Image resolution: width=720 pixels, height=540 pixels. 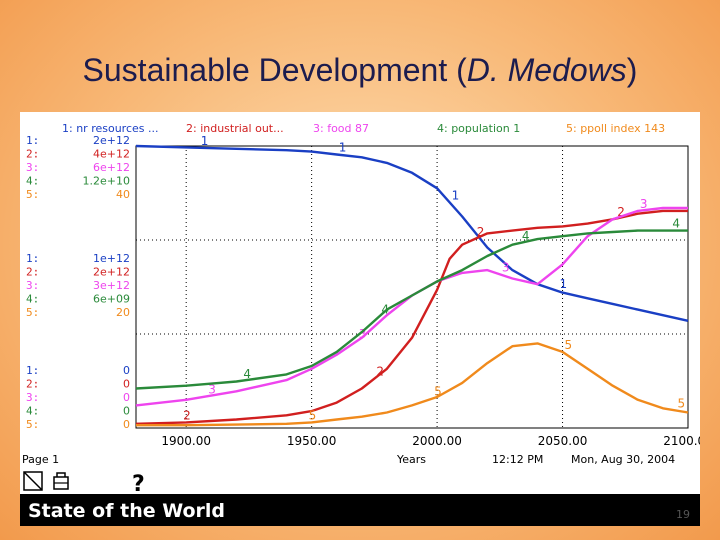 What do you see at coordinates (563, 441) in the screenshot?
I see `x-tick-label: 2050.00` at bounding box center [563, 441].